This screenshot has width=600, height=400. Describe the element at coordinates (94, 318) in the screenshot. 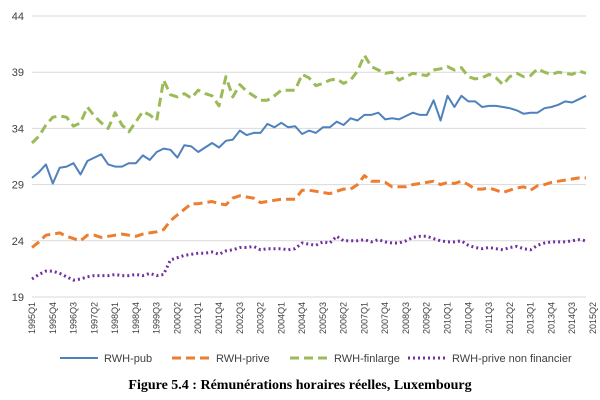

I see `x-tick-label: 1997Q2` at that location.